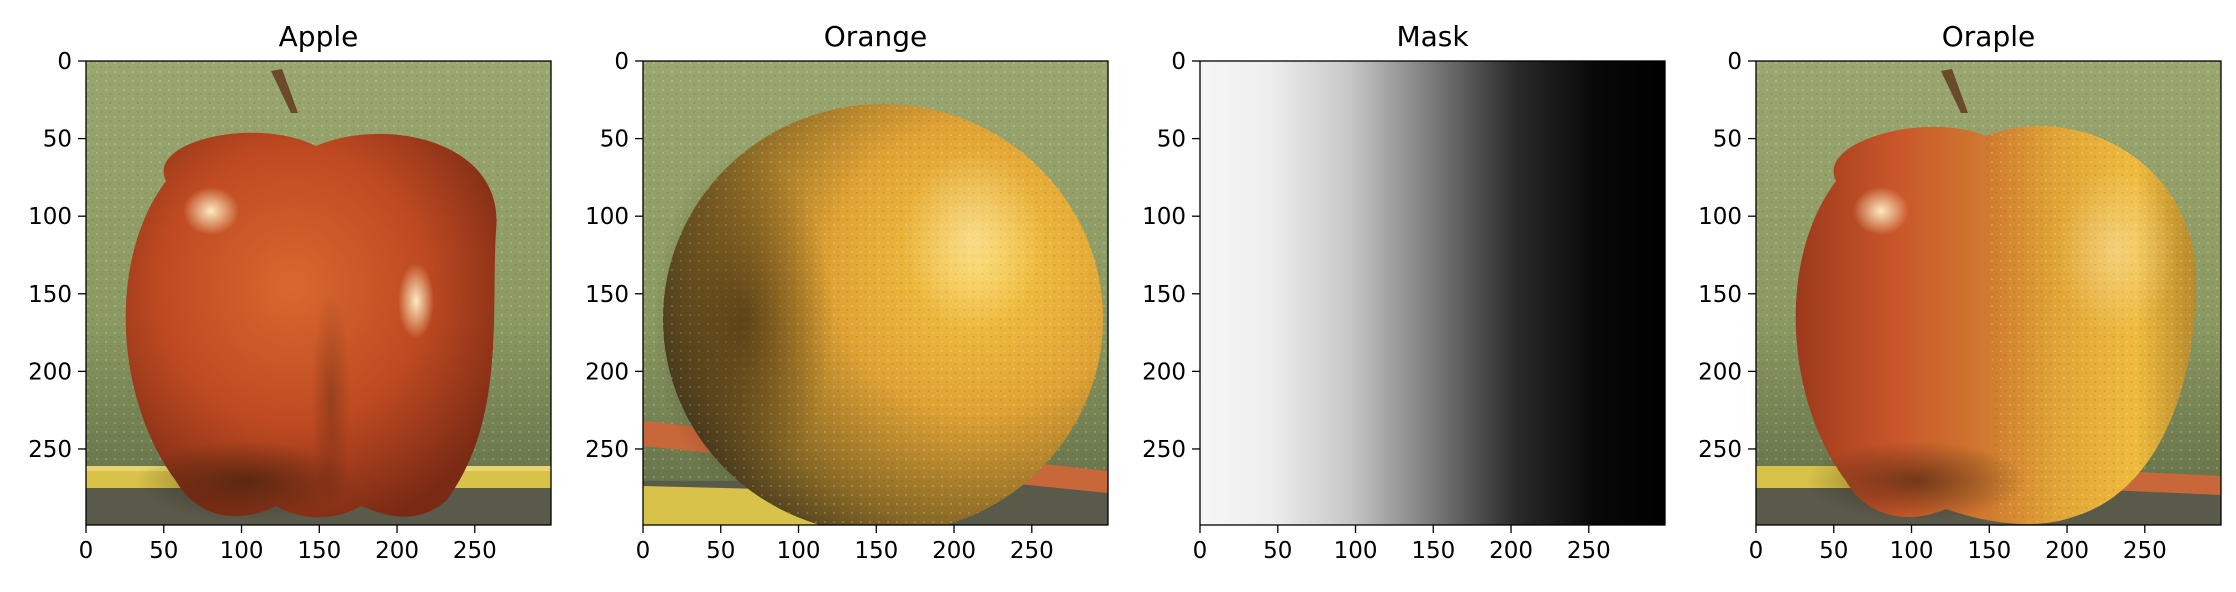 Image resolution: width=2236 pixels, height=592 pixels. What do you see at coordinates (1989, 36) in the screenshot?
I see `panel-title-oraple: Oraple` at bounding box center [1989, 36].